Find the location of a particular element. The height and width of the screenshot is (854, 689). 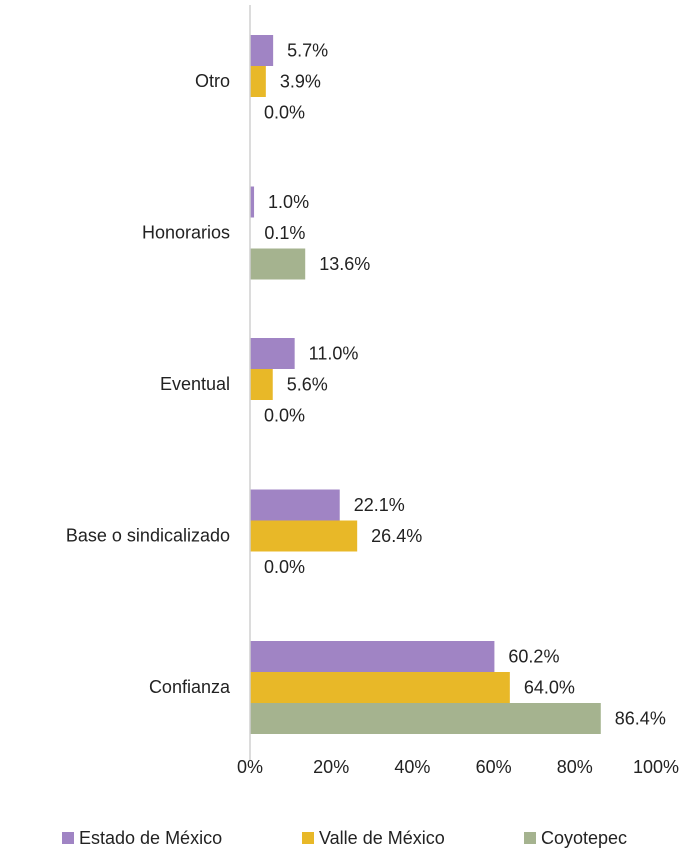

value-label: 11.0% is located at coordinates (334, 353).